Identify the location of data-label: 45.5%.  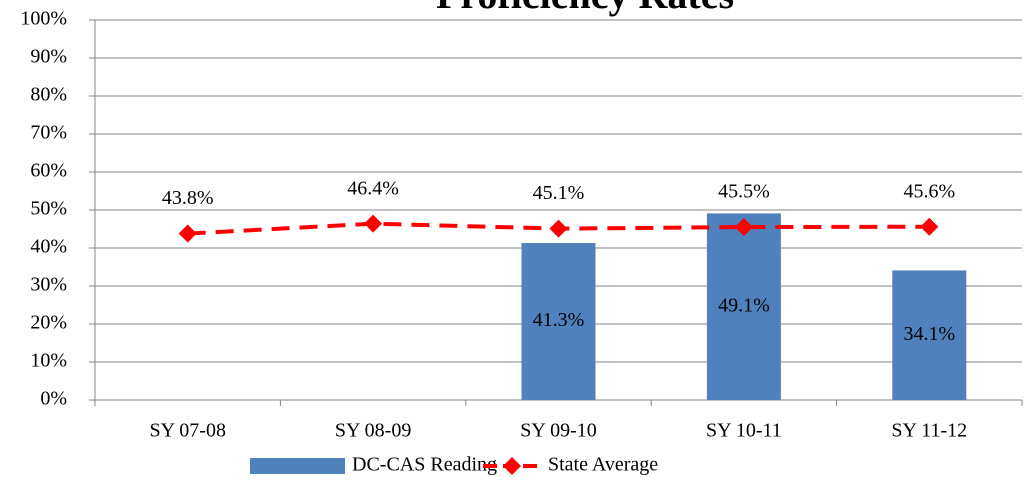
(744, 192).